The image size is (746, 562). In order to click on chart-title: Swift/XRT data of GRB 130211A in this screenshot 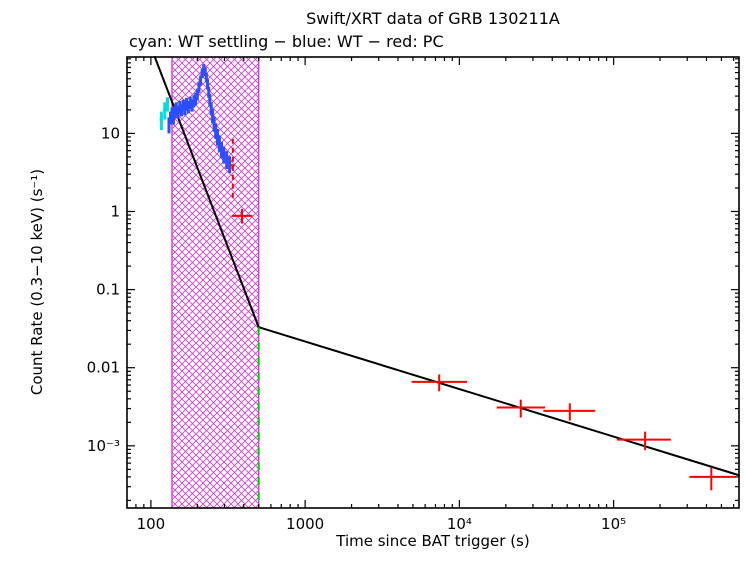, I will do `click(433, 18)`.